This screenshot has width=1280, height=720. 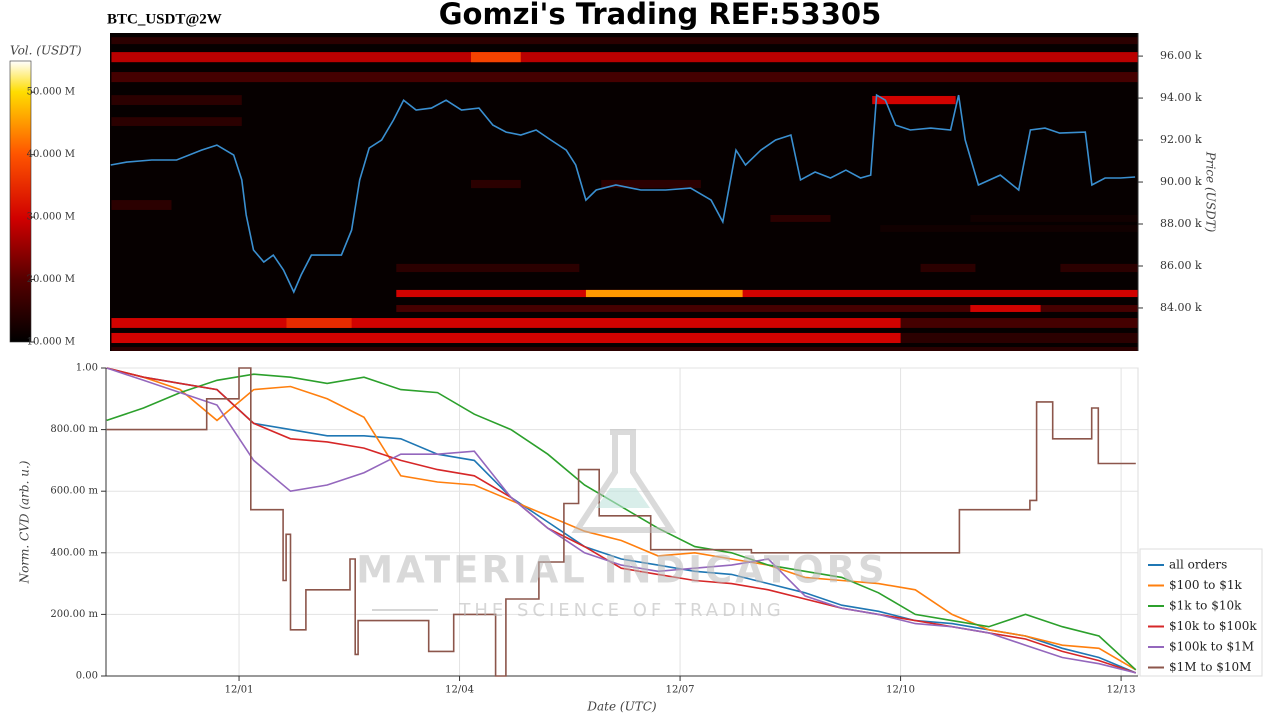 What do you see at coordinates (51, 217) in the screenshot?
I see `colorbar-tick-label: 30.000 M` at bounding box center [51, 217].